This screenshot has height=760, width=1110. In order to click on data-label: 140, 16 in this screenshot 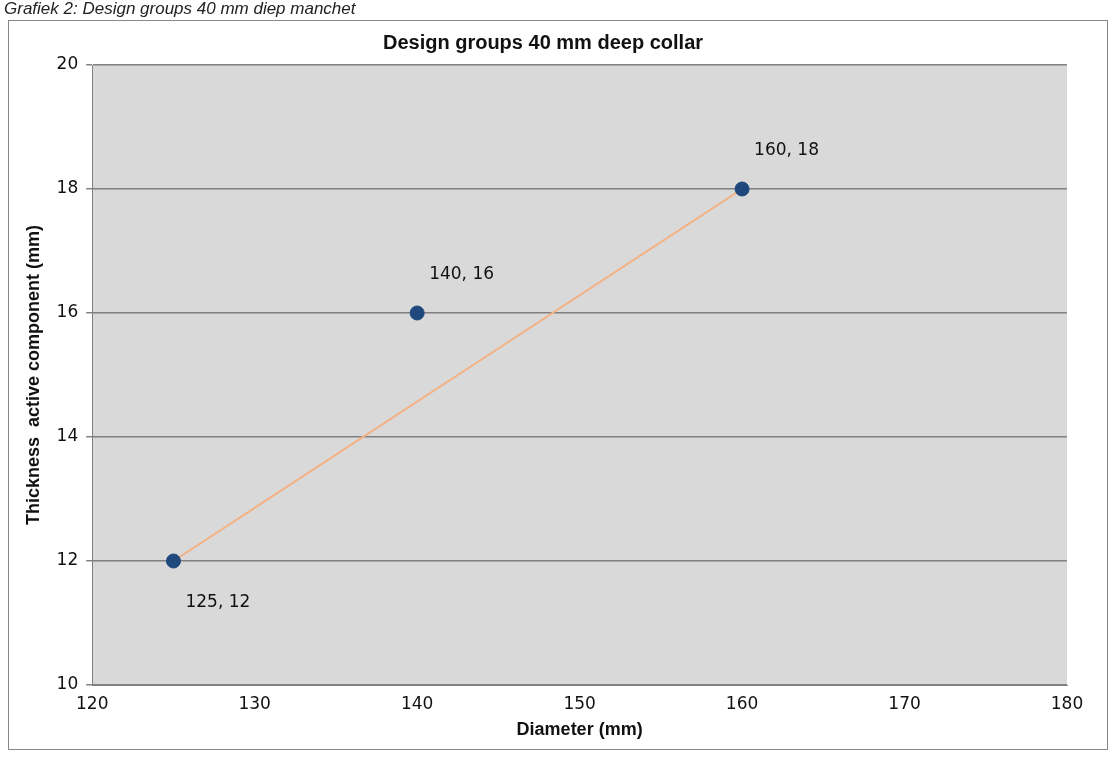, I will do `click(462, 273)`.